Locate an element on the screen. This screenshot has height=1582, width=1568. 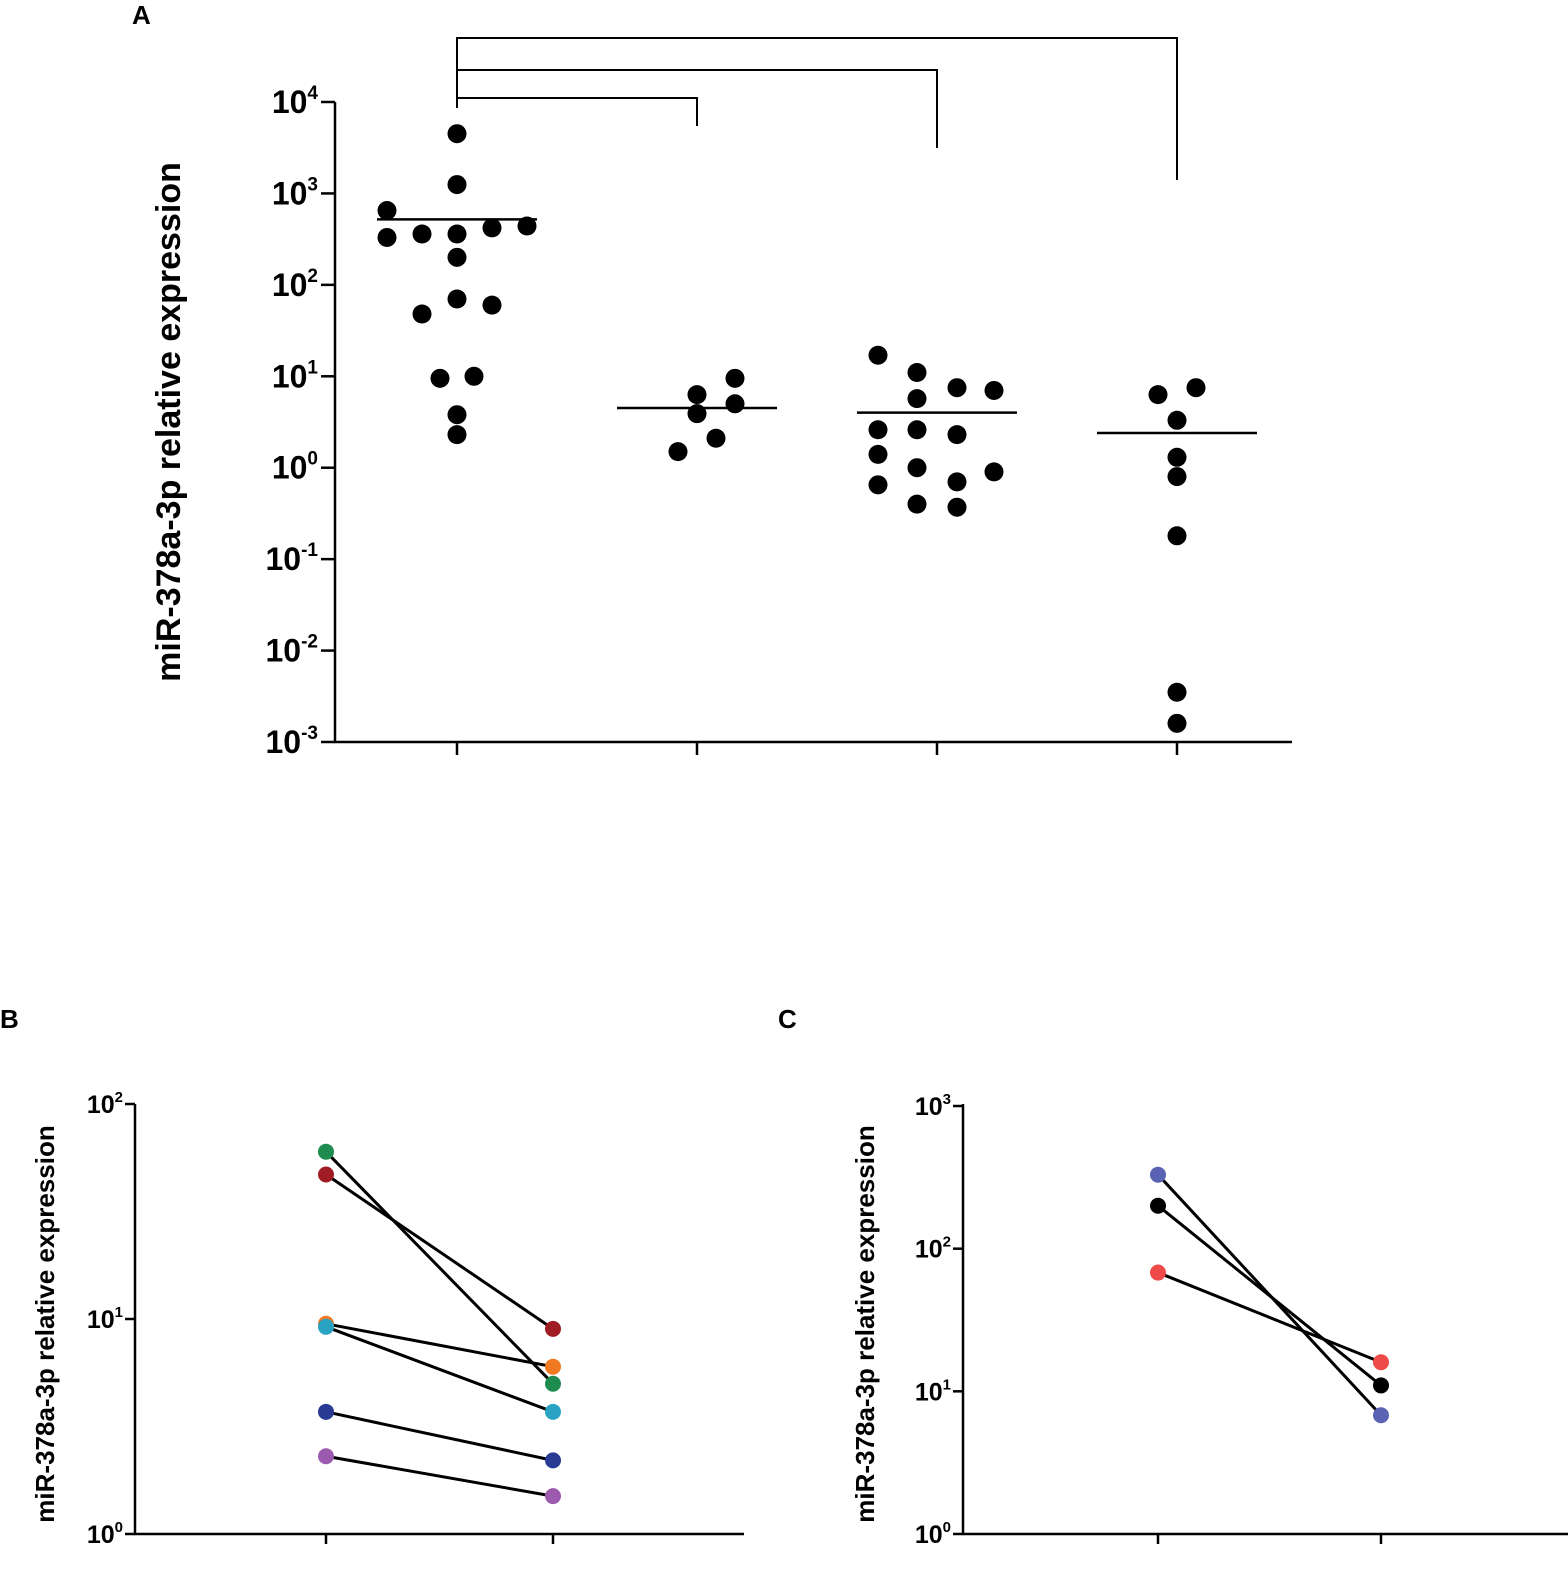
y-tick-exponent: 1 is located at coordinates (947, 1384).